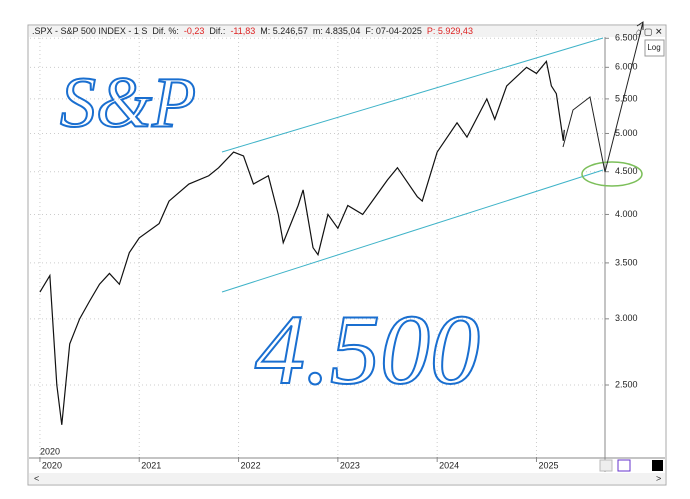  What do you see at coordinates (626, 214) in the screenshot?
I see `y-tick-label: 4.000` at bounding box center [626, 214].